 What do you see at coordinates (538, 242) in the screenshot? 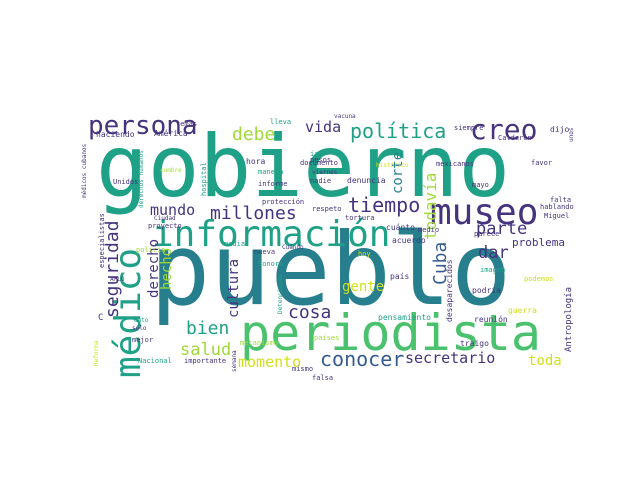
I see `word-problema: problema` at bounding box center [538, 242].